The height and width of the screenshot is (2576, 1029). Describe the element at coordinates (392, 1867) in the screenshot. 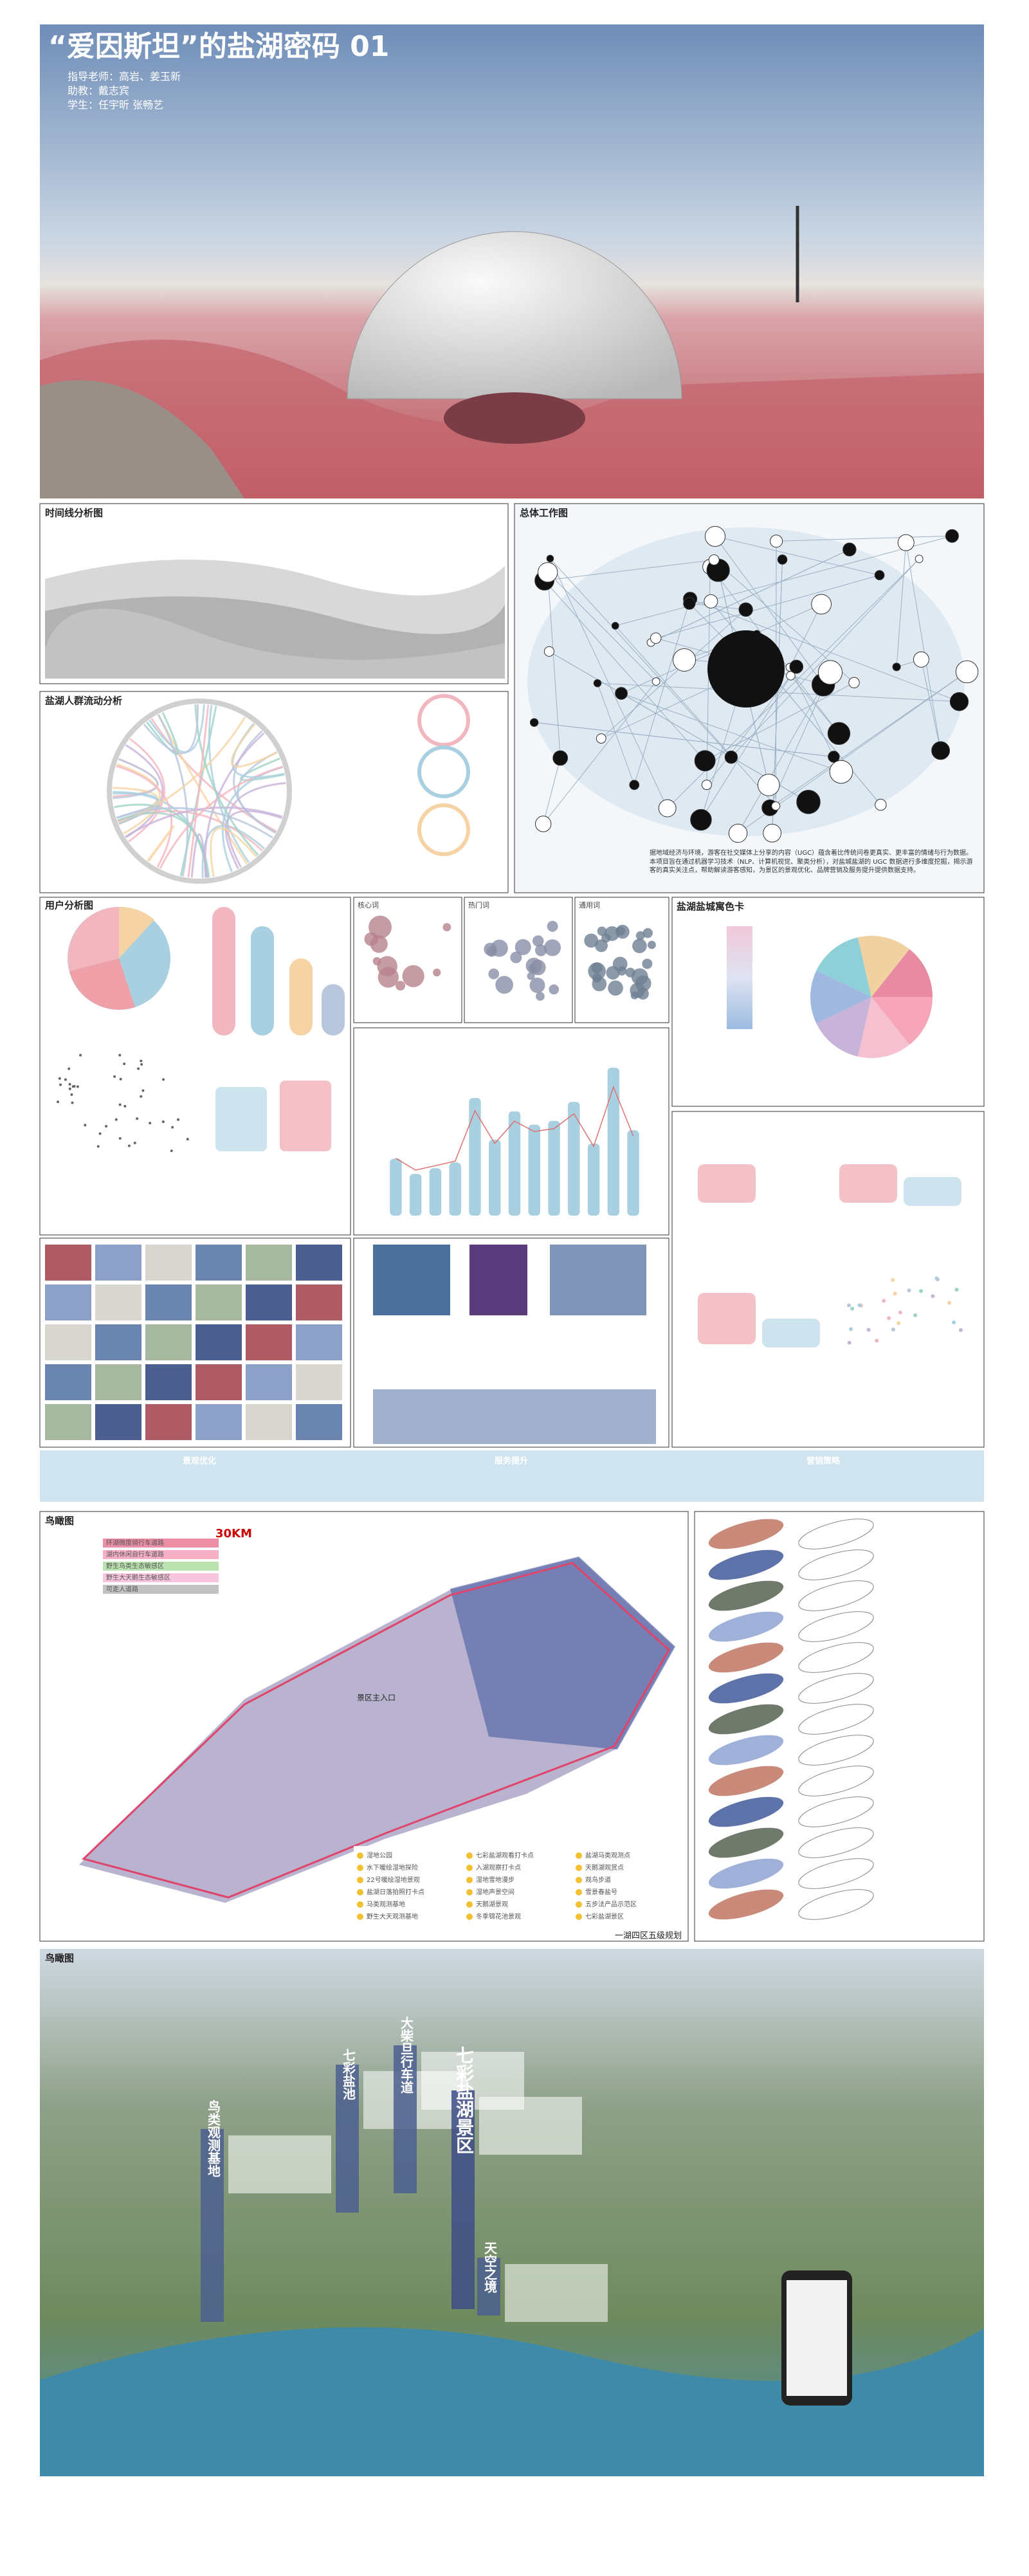

I see `legend-label: 水下暖绘湿地探险` at that location.